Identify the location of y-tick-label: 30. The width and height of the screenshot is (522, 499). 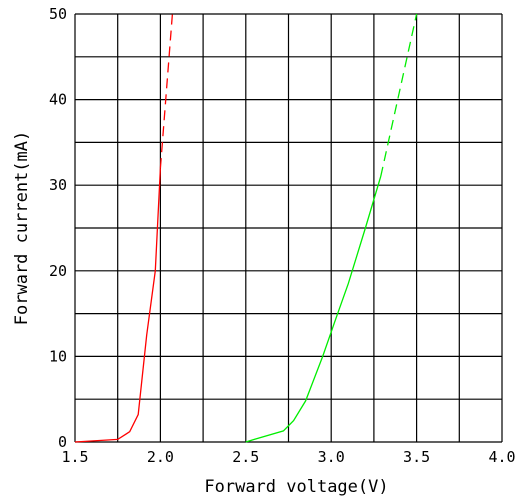
(58, 185).